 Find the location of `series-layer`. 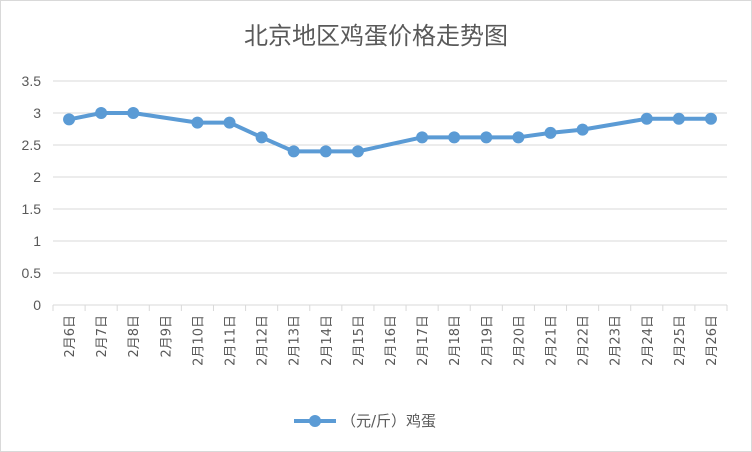

series-layer is located at coordinates (390, 132).